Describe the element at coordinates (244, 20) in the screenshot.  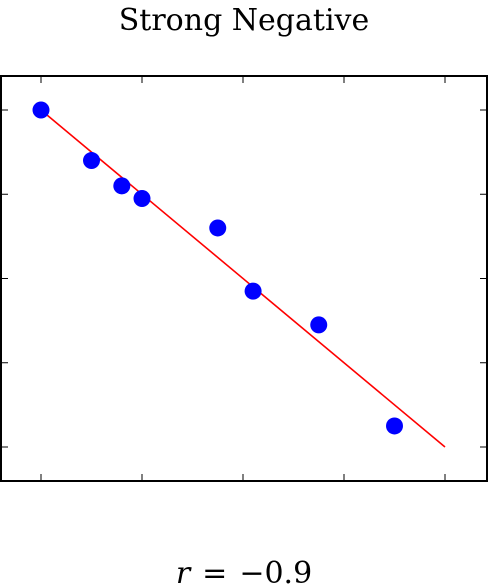
I see `chart-title: Strong Negative` at that location.